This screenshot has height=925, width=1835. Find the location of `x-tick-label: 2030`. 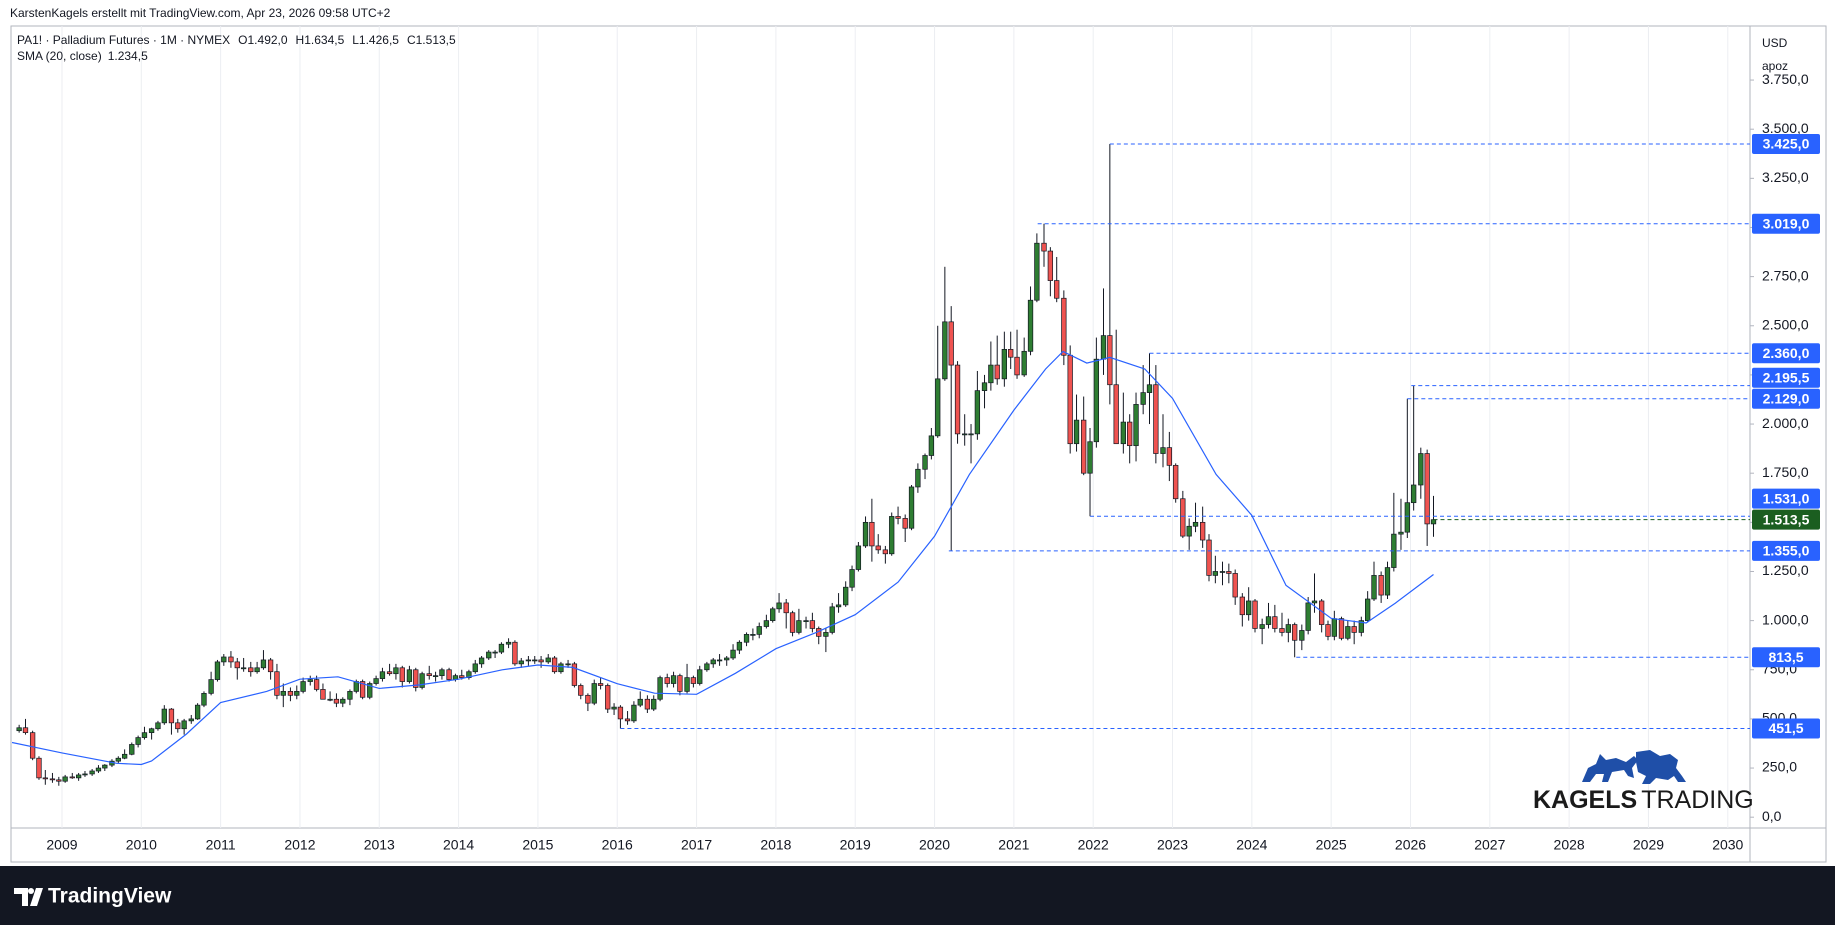

x-tick-label: 2030 is located at coordinates (1727, 845).